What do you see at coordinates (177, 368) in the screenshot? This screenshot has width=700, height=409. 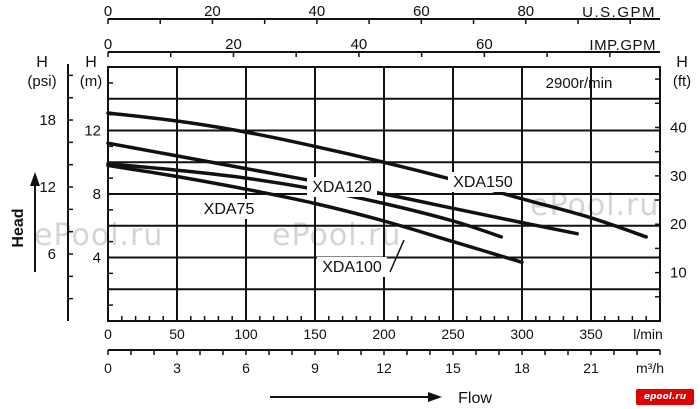 I see `m3h-tick-label: 3` at bounding box center [177, 368].